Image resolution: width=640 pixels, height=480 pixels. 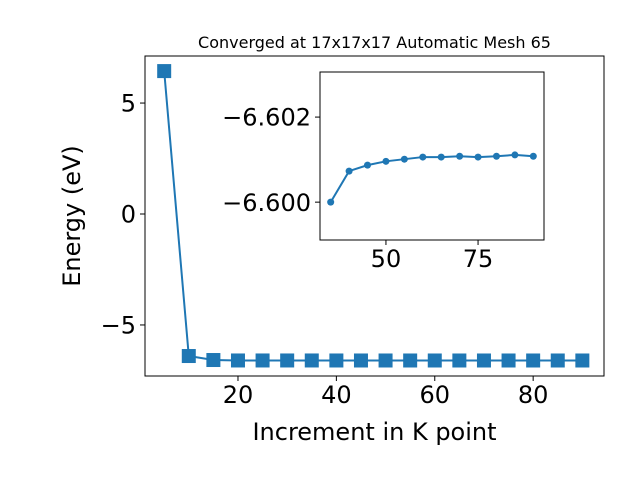 What do you see at coordinates (72, 216) in the screenshot?
I see `y-axis-label: Energy (eV)` at bounding box center [72, 216].